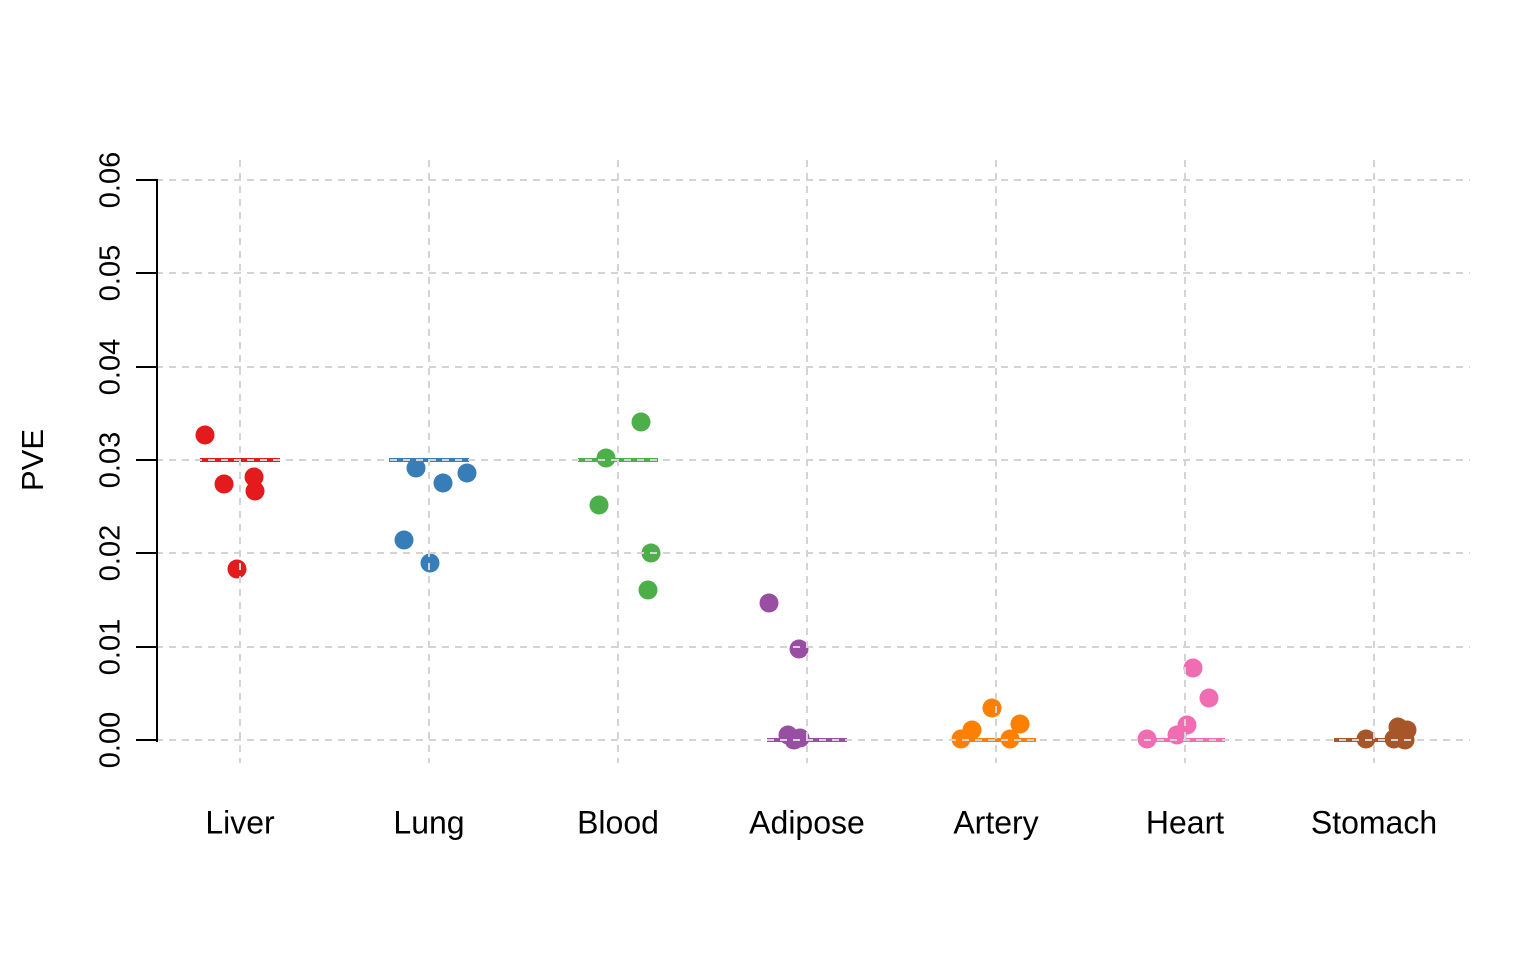  What do you see at coordinates (1374, 822) in the screenshot?
I see `x-category-label-stomach: Stomach` at bounding box center [1374, 822].